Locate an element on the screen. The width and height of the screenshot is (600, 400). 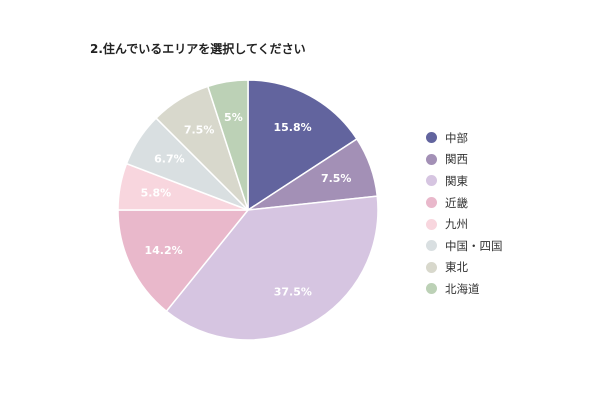
legend-label: 東北 is located at coordinates (456, 267).